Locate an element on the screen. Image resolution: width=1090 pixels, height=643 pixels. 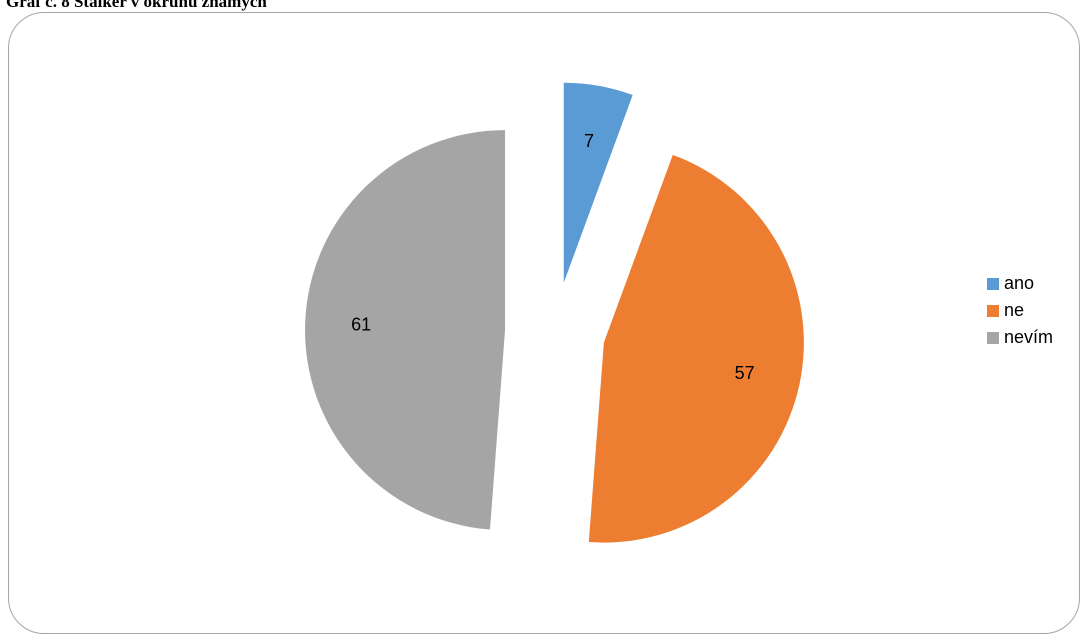
pie-slice-ano is located at coordinates (598, 182).